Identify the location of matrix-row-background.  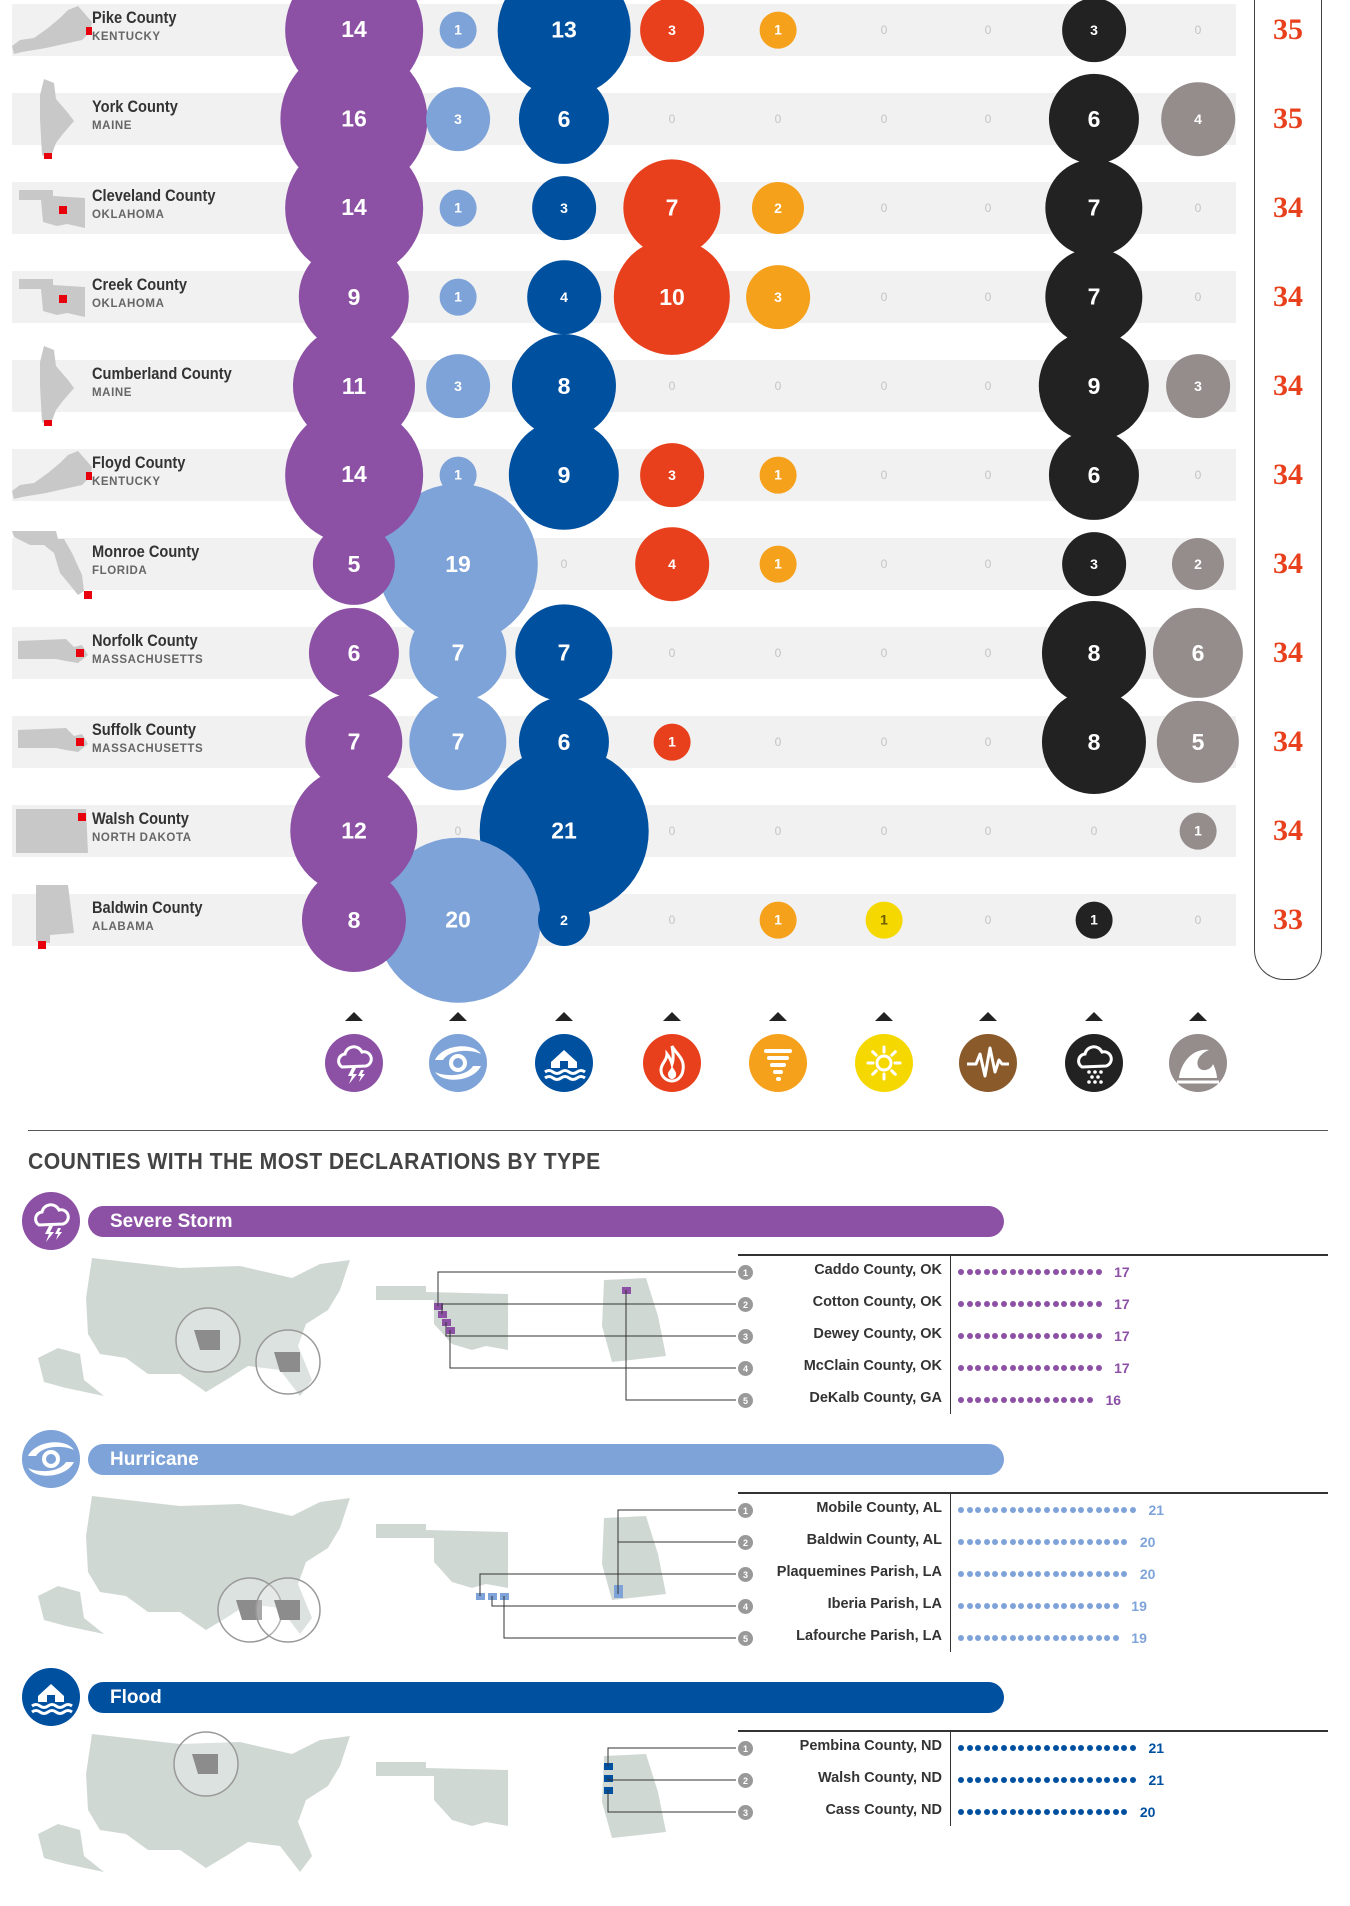
(624, 564).